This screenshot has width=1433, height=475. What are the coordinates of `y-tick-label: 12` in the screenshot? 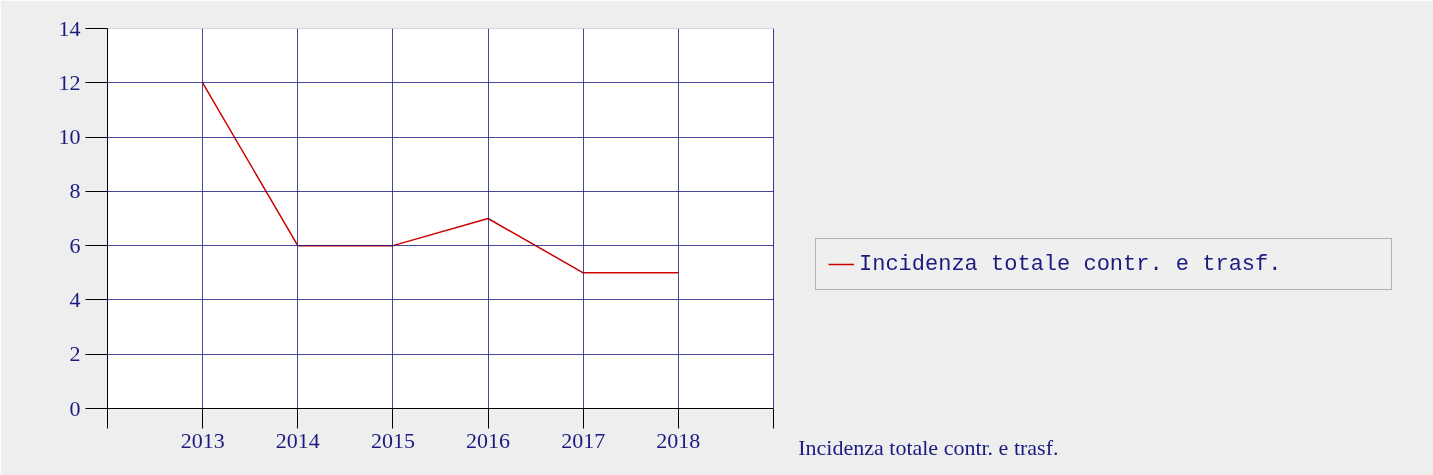 It's located at (69, 82).